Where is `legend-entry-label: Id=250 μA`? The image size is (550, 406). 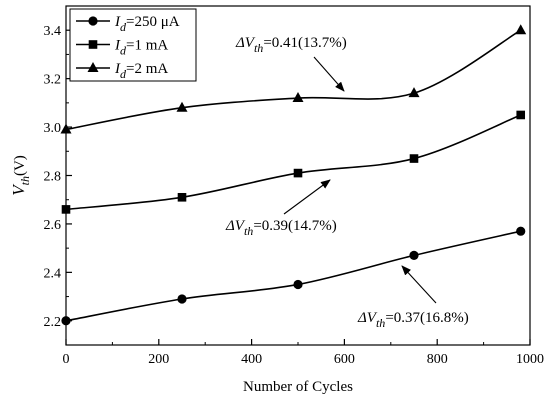
legend-entry-label: Id=250 μA is located at coordinates (147, 24).